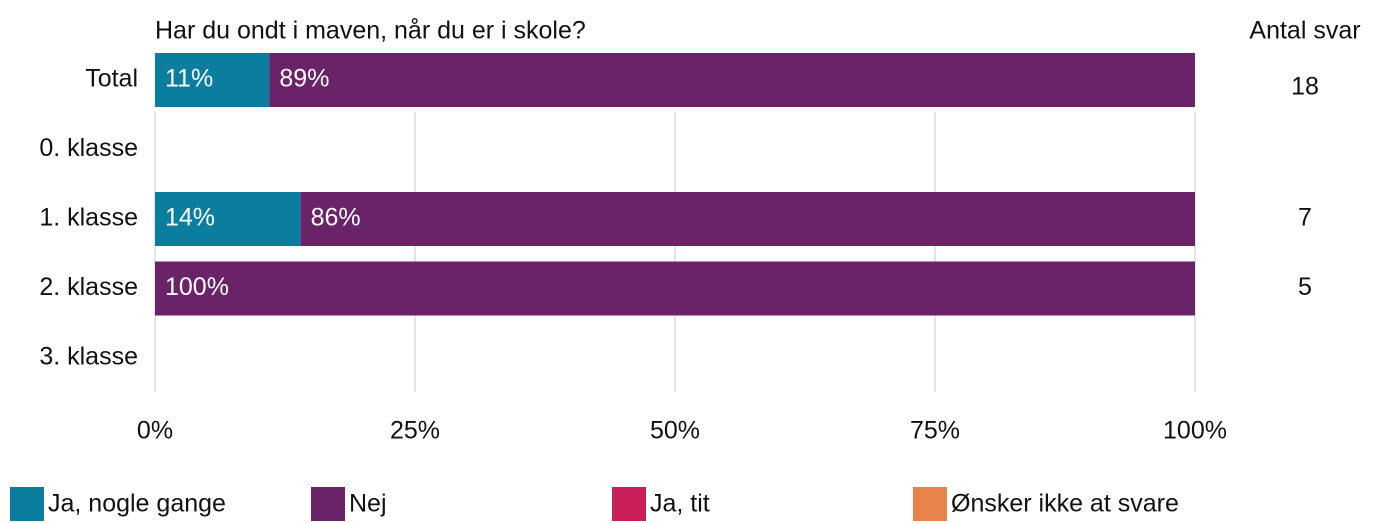 This screenshot has width=1385, height=523. I want to click on x-tick-label: 25%, so click(415, 431).